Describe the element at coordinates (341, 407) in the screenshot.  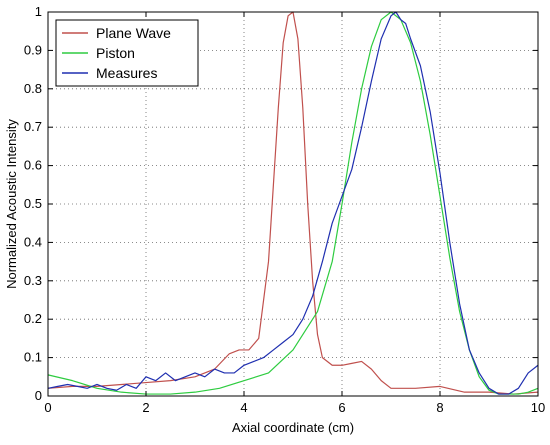
I see `x-tick-label: 6` at that location.